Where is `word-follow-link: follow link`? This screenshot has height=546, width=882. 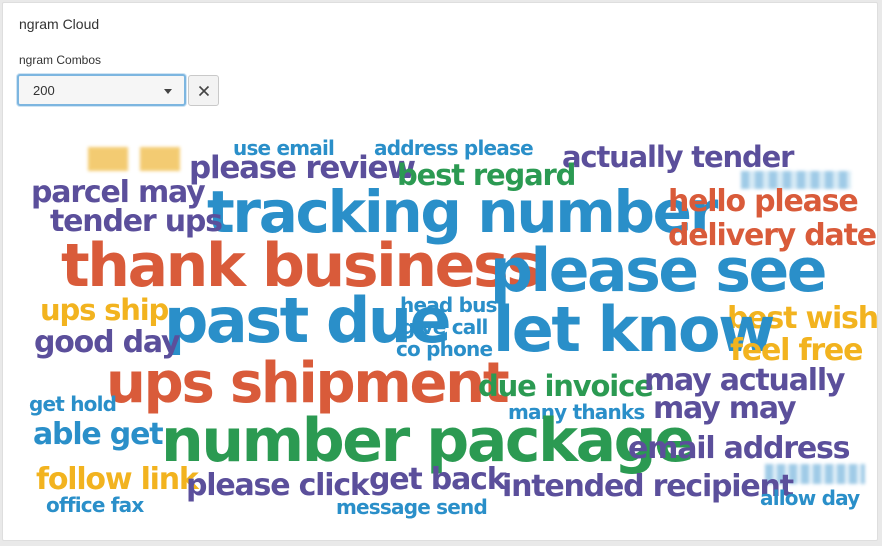
word-follow-link: follow link is located at coordinates (117, 479).